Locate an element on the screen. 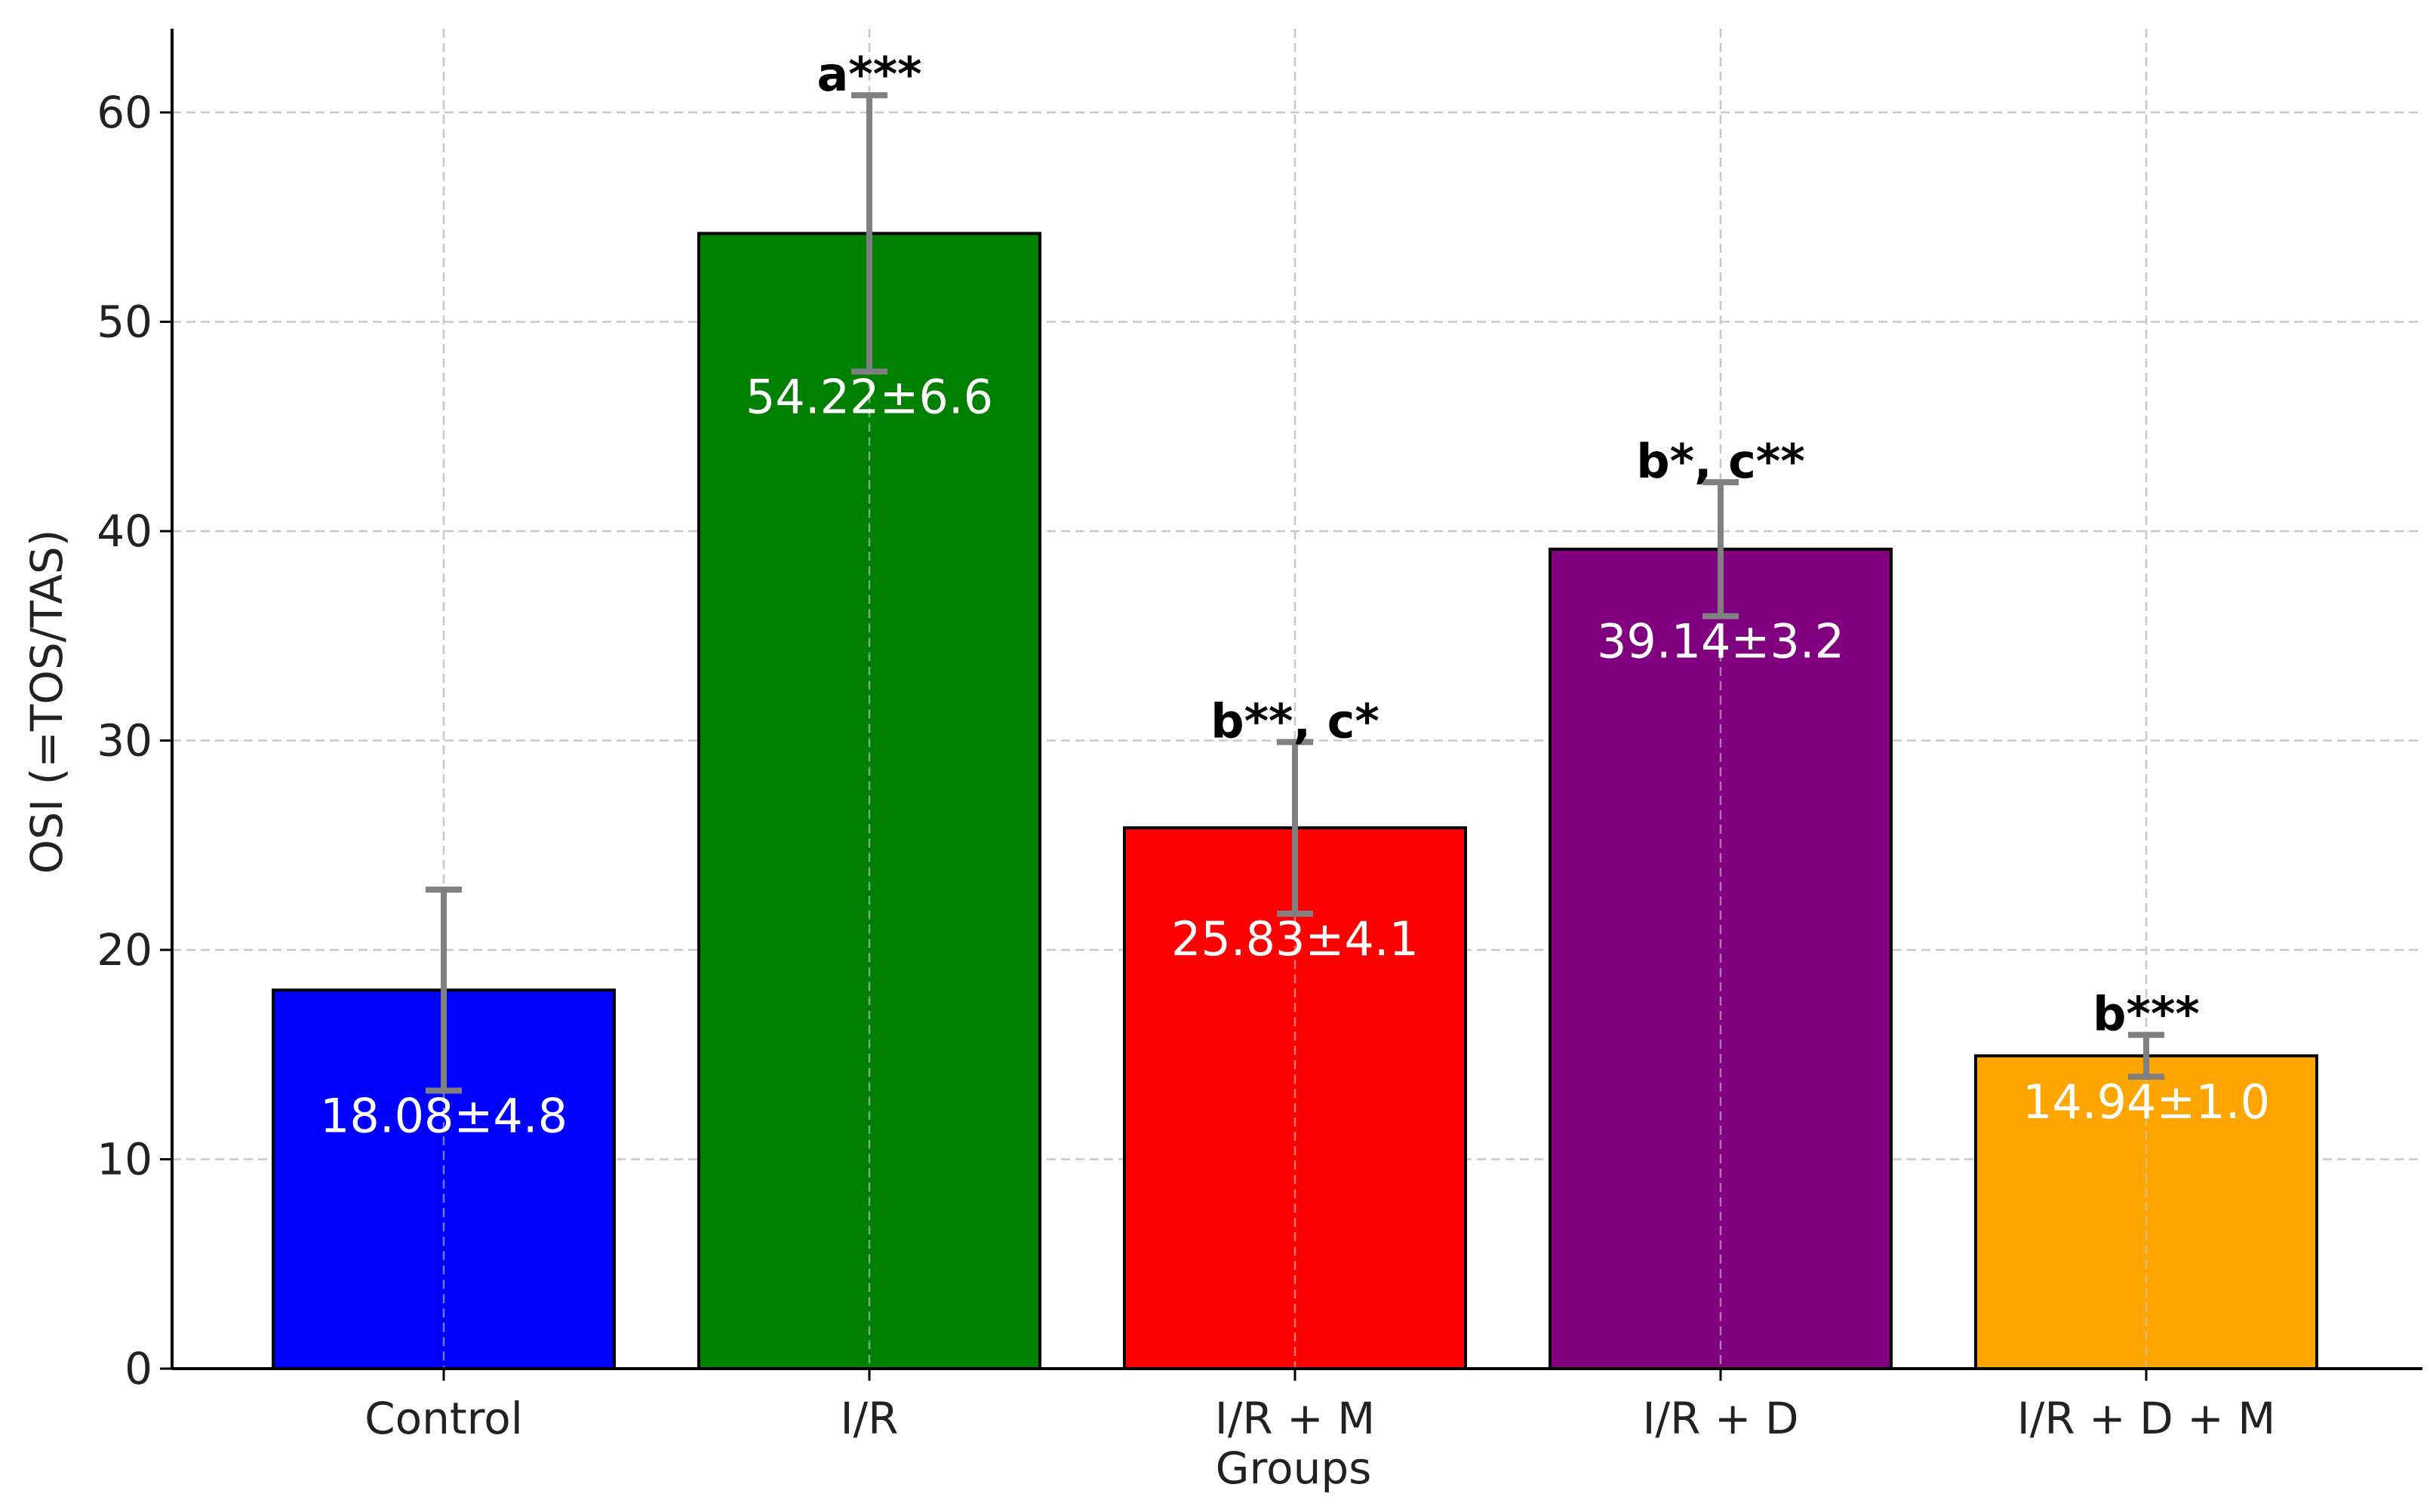 This screenshot has width=2436, height=1512. x-tick-label-4: I/R + D + M is located at coordinates (2146, 1418).